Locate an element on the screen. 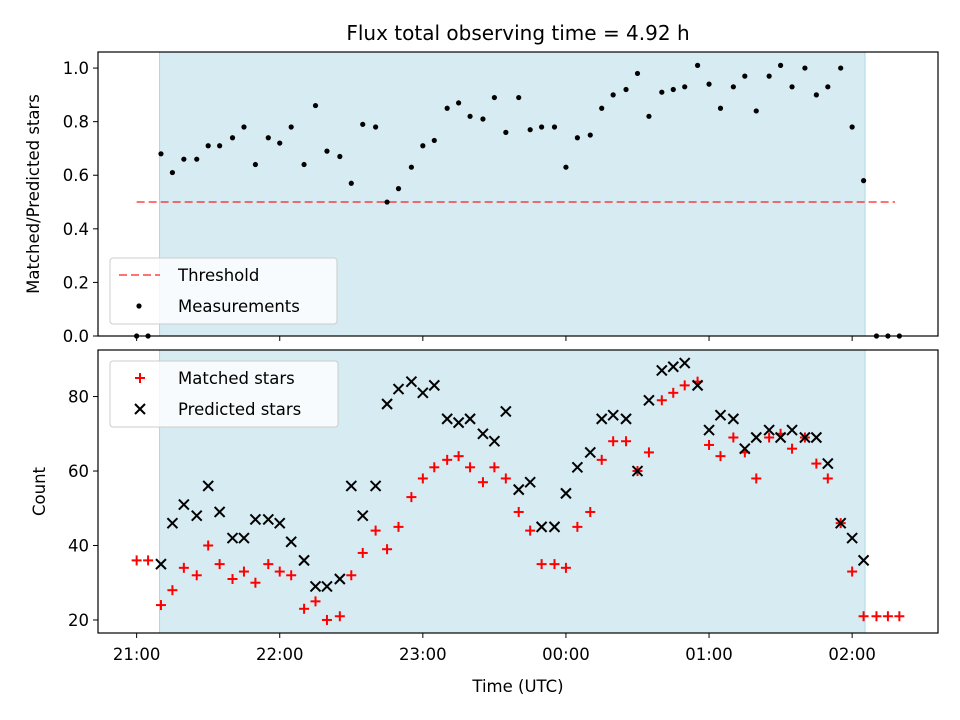  legend-predicted-marker is located at coordinates (140, 409).